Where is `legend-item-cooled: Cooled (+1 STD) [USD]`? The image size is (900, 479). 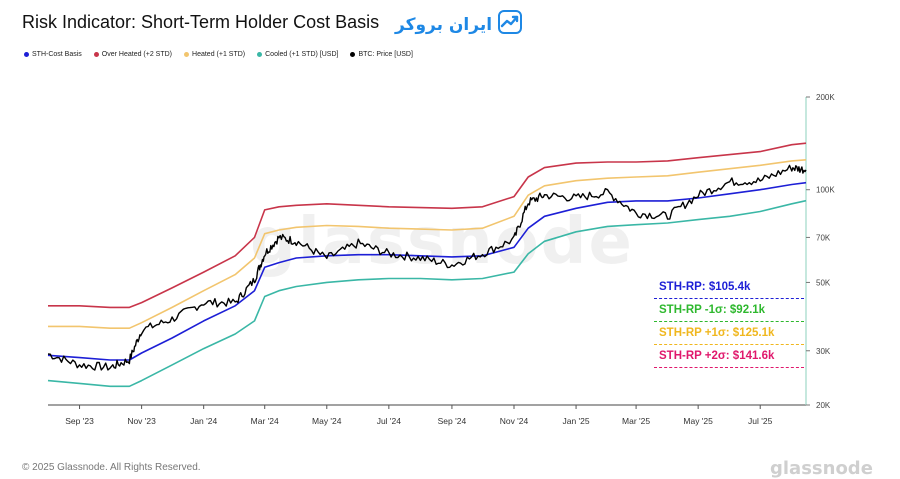 legend-item-cooled: Cooled (+1 STD) [USD] is located at coordinates (297, 54).